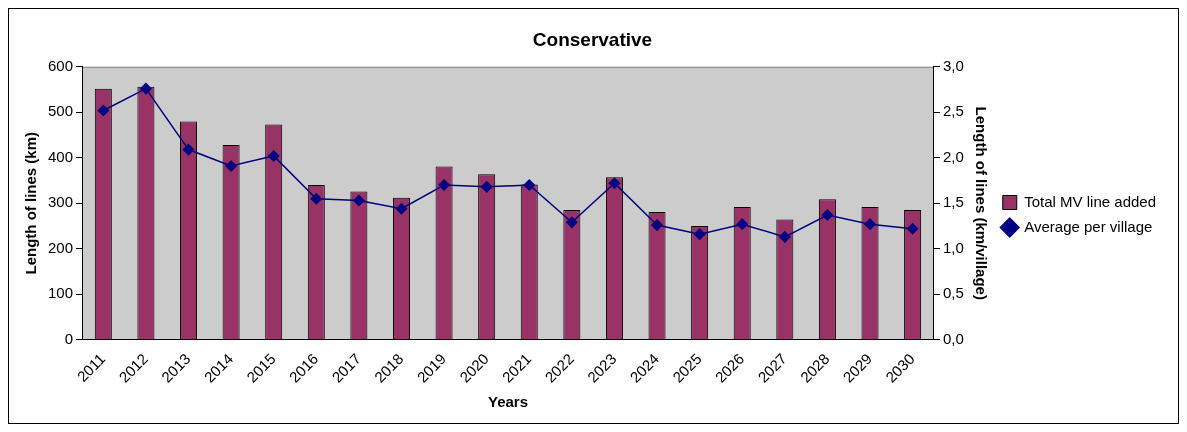 The width and height of the screenshot is (1187, 432). What do you see at coordinates (953, 65) in the screenshot?
I see `y2-tick-label: 3,0` at bounding box center [953, 65].